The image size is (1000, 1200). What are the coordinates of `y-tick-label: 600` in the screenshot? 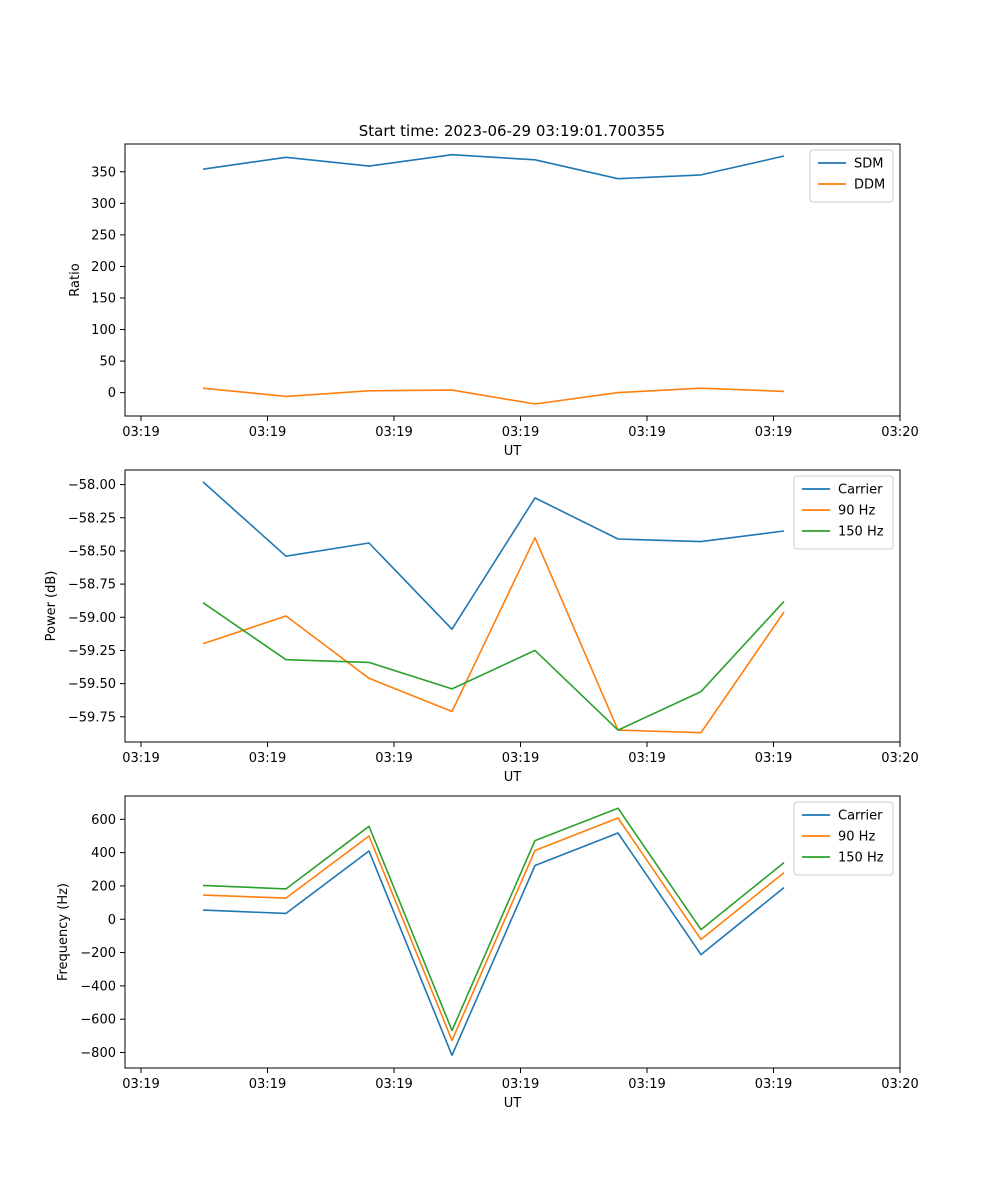 It's located at (103, 820).